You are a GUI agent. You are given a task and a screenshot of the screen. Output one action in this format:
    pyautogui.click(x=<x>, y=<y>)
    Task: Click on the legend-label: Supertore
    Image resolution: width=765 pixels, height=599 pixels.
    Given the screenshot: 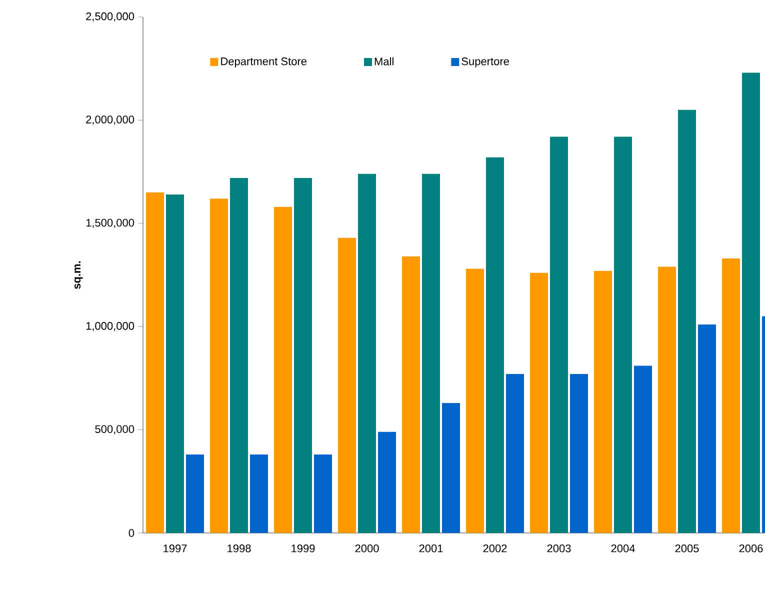 What is the action you would take?
    pyautogui.click(x=485, y=62)
    